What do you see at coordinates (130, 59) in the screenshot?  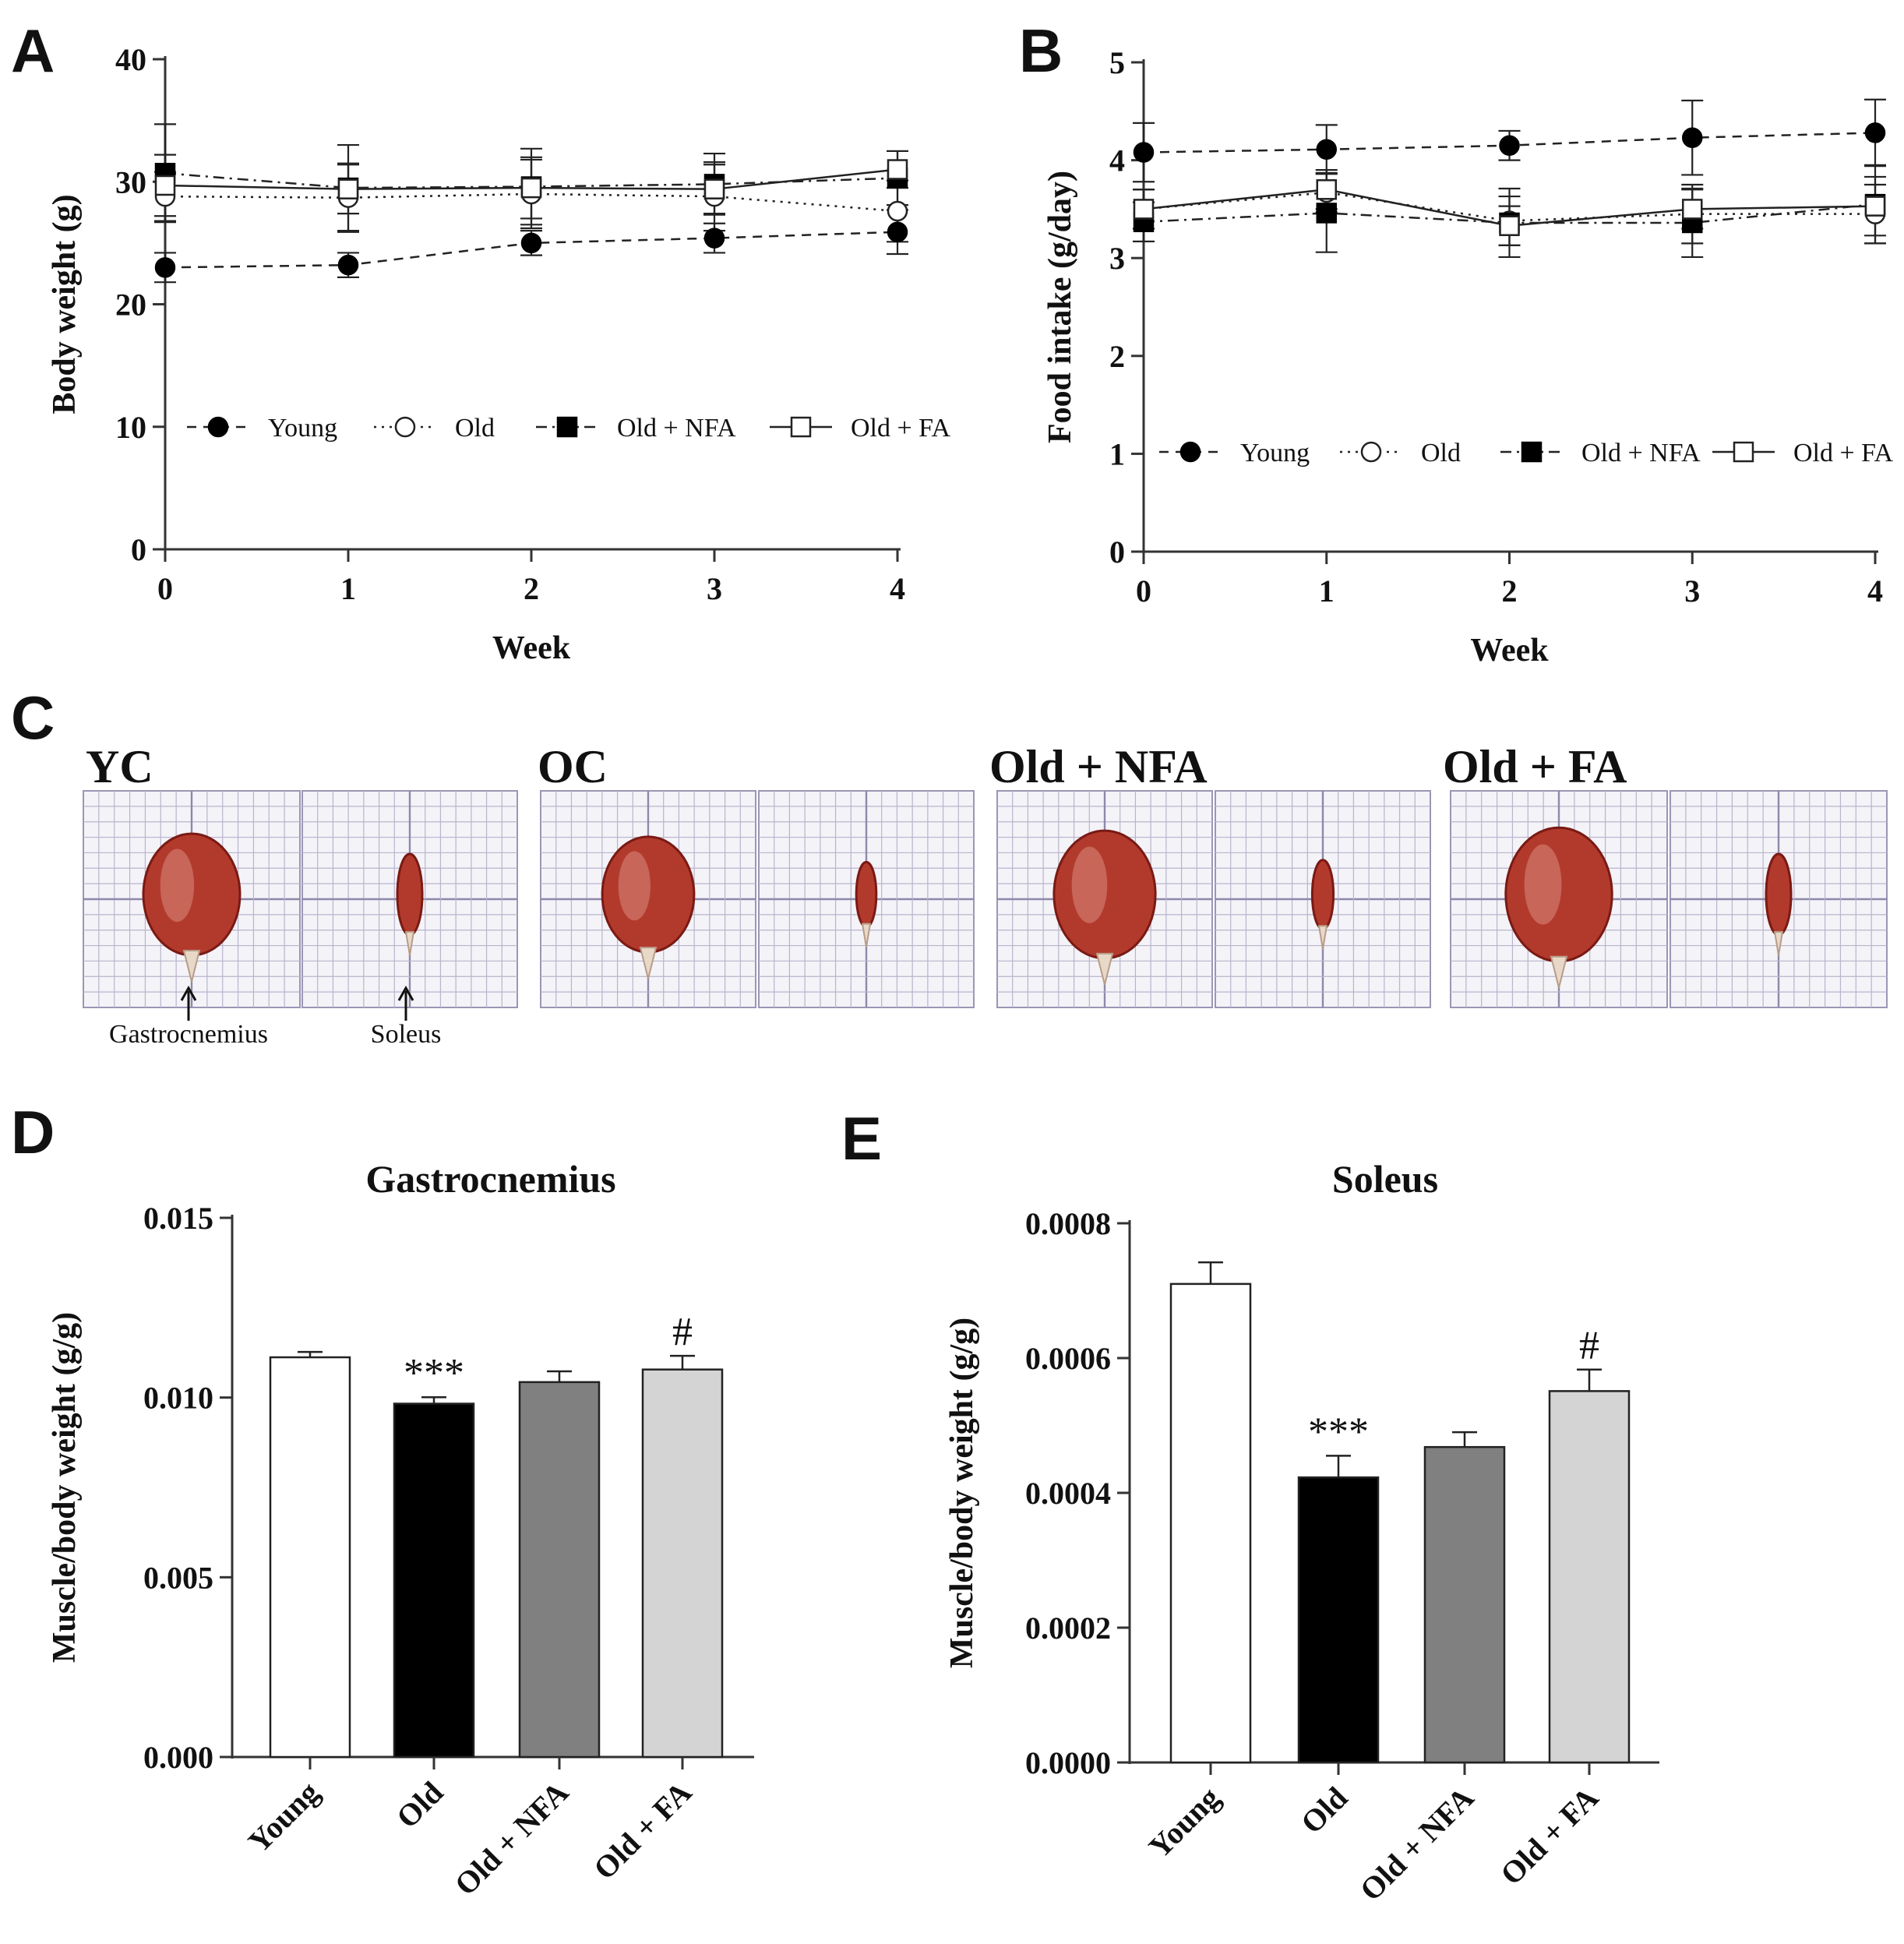 I see `y-tick-label: 40` at bounding box center [130, 59].